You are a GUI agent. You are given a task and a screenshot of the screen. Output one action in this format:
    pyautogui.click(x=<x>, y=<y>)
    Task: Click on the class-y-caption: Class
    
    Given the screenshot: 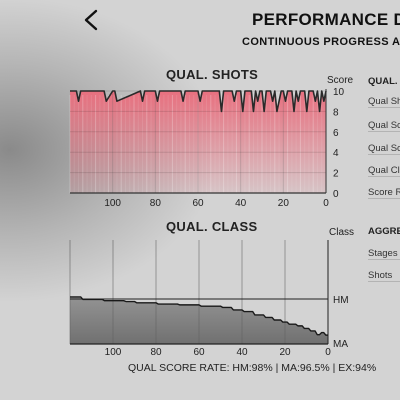 What is the action you would take?
    pyautogui.click(x=342, y=232)
    